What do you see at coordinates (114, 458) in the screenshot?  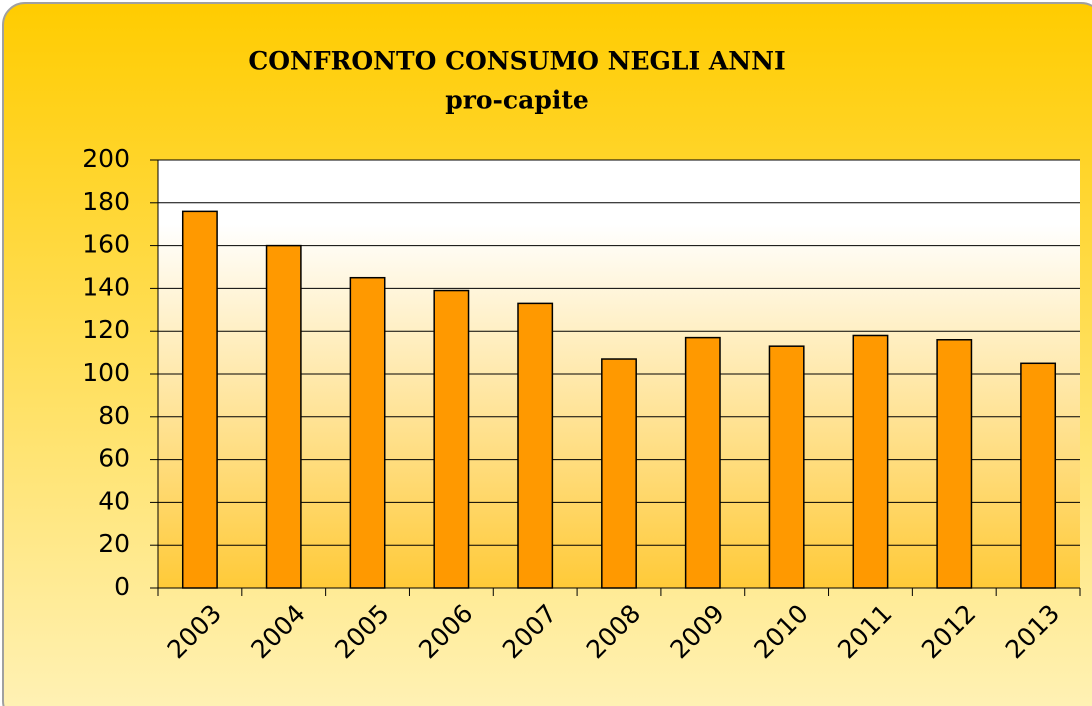 I see `y-tick-label: 60` at bounding box center [114, 458].